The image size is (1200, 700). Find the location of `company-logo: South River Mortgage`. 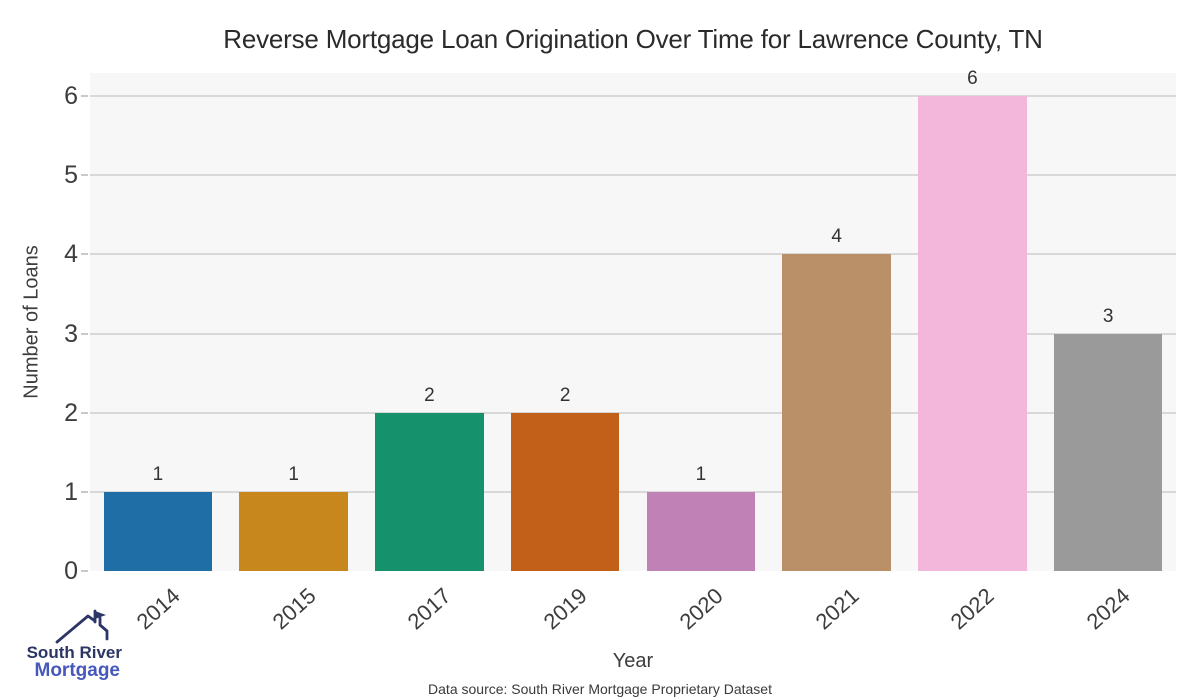

company-logo: South River Mortgage is located at coordinates (67, 646).